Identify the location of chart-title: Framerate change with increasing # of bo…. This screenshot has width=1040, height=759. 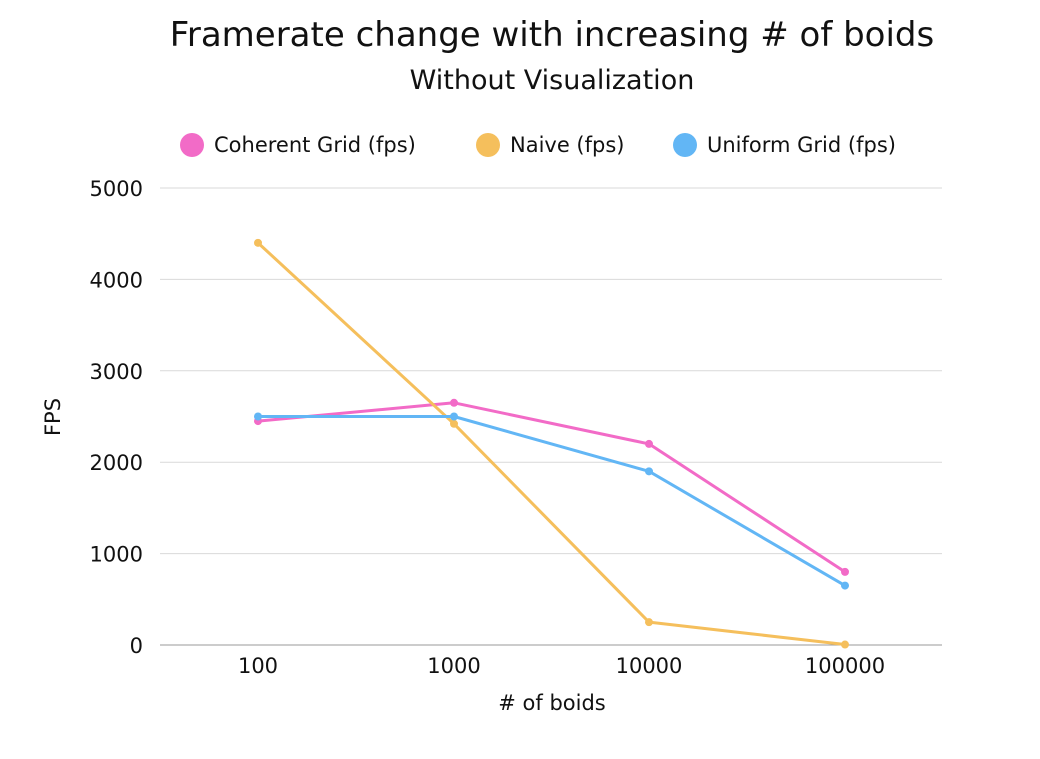
(552, 35).